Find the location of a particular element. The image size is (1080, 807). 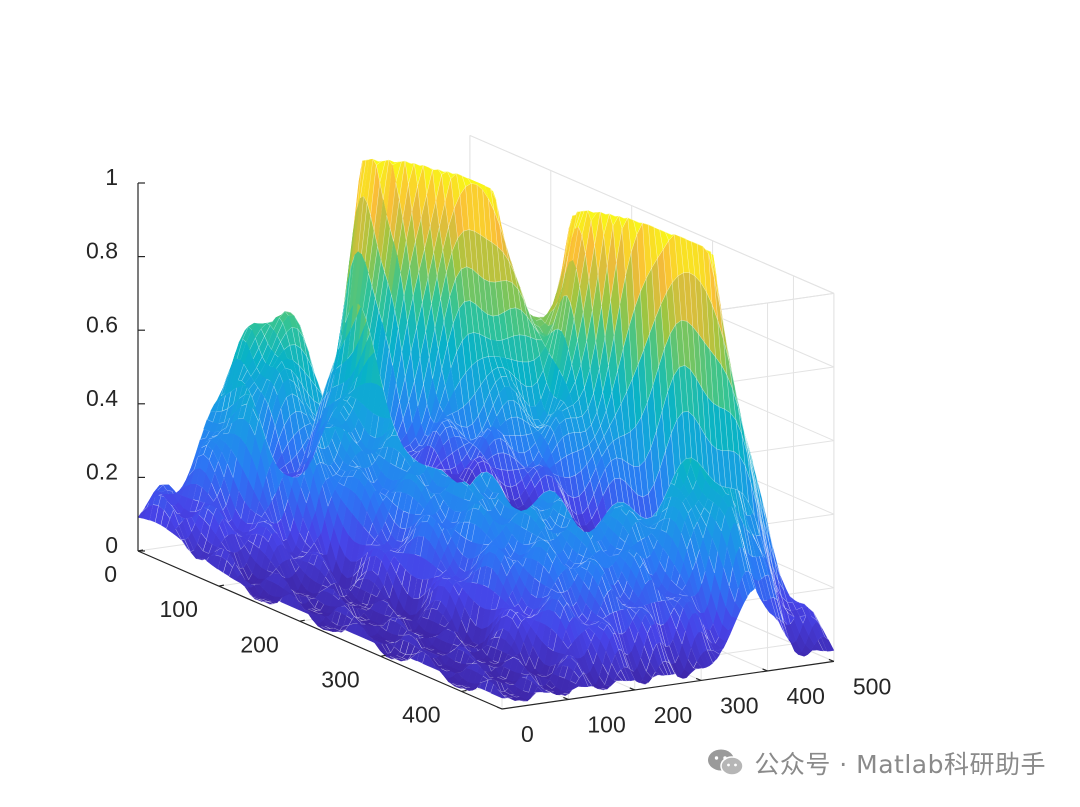

grid-line is located at coordinates (652, 214).